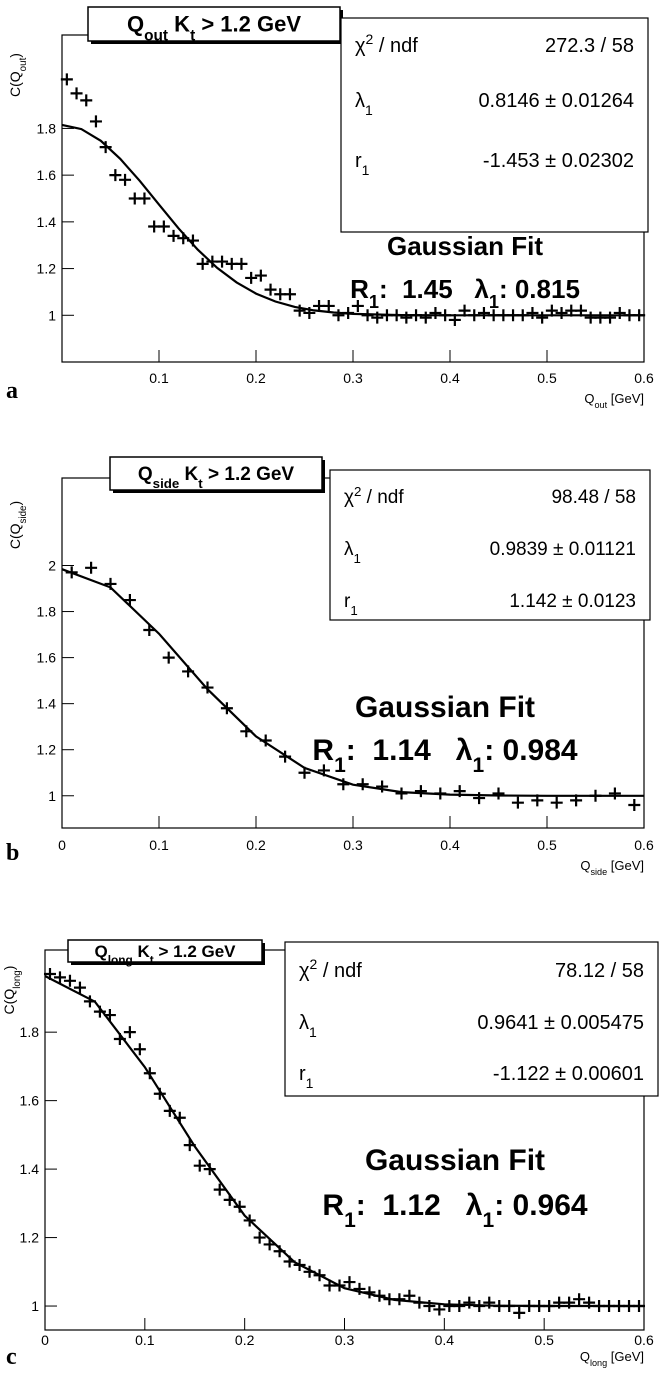 The height and width of the screenshot is (1374, 669). I want to click on stats-label: χ2 / ndf, so click(374, 496).